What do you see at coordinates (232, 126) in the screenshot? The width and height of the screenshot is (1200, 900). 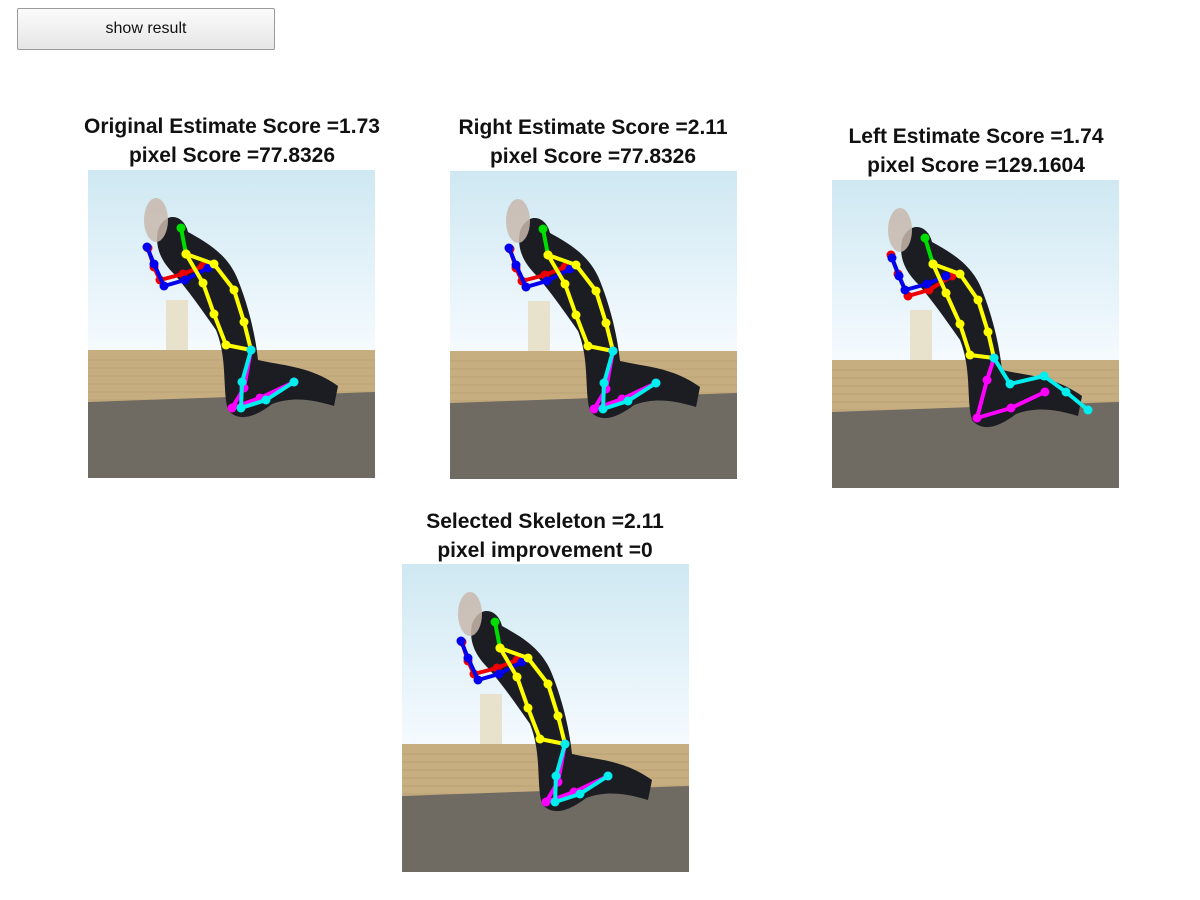 I see `estimate-score-label: Original Estimate Score =1.73` at bounding box center [232, 126].